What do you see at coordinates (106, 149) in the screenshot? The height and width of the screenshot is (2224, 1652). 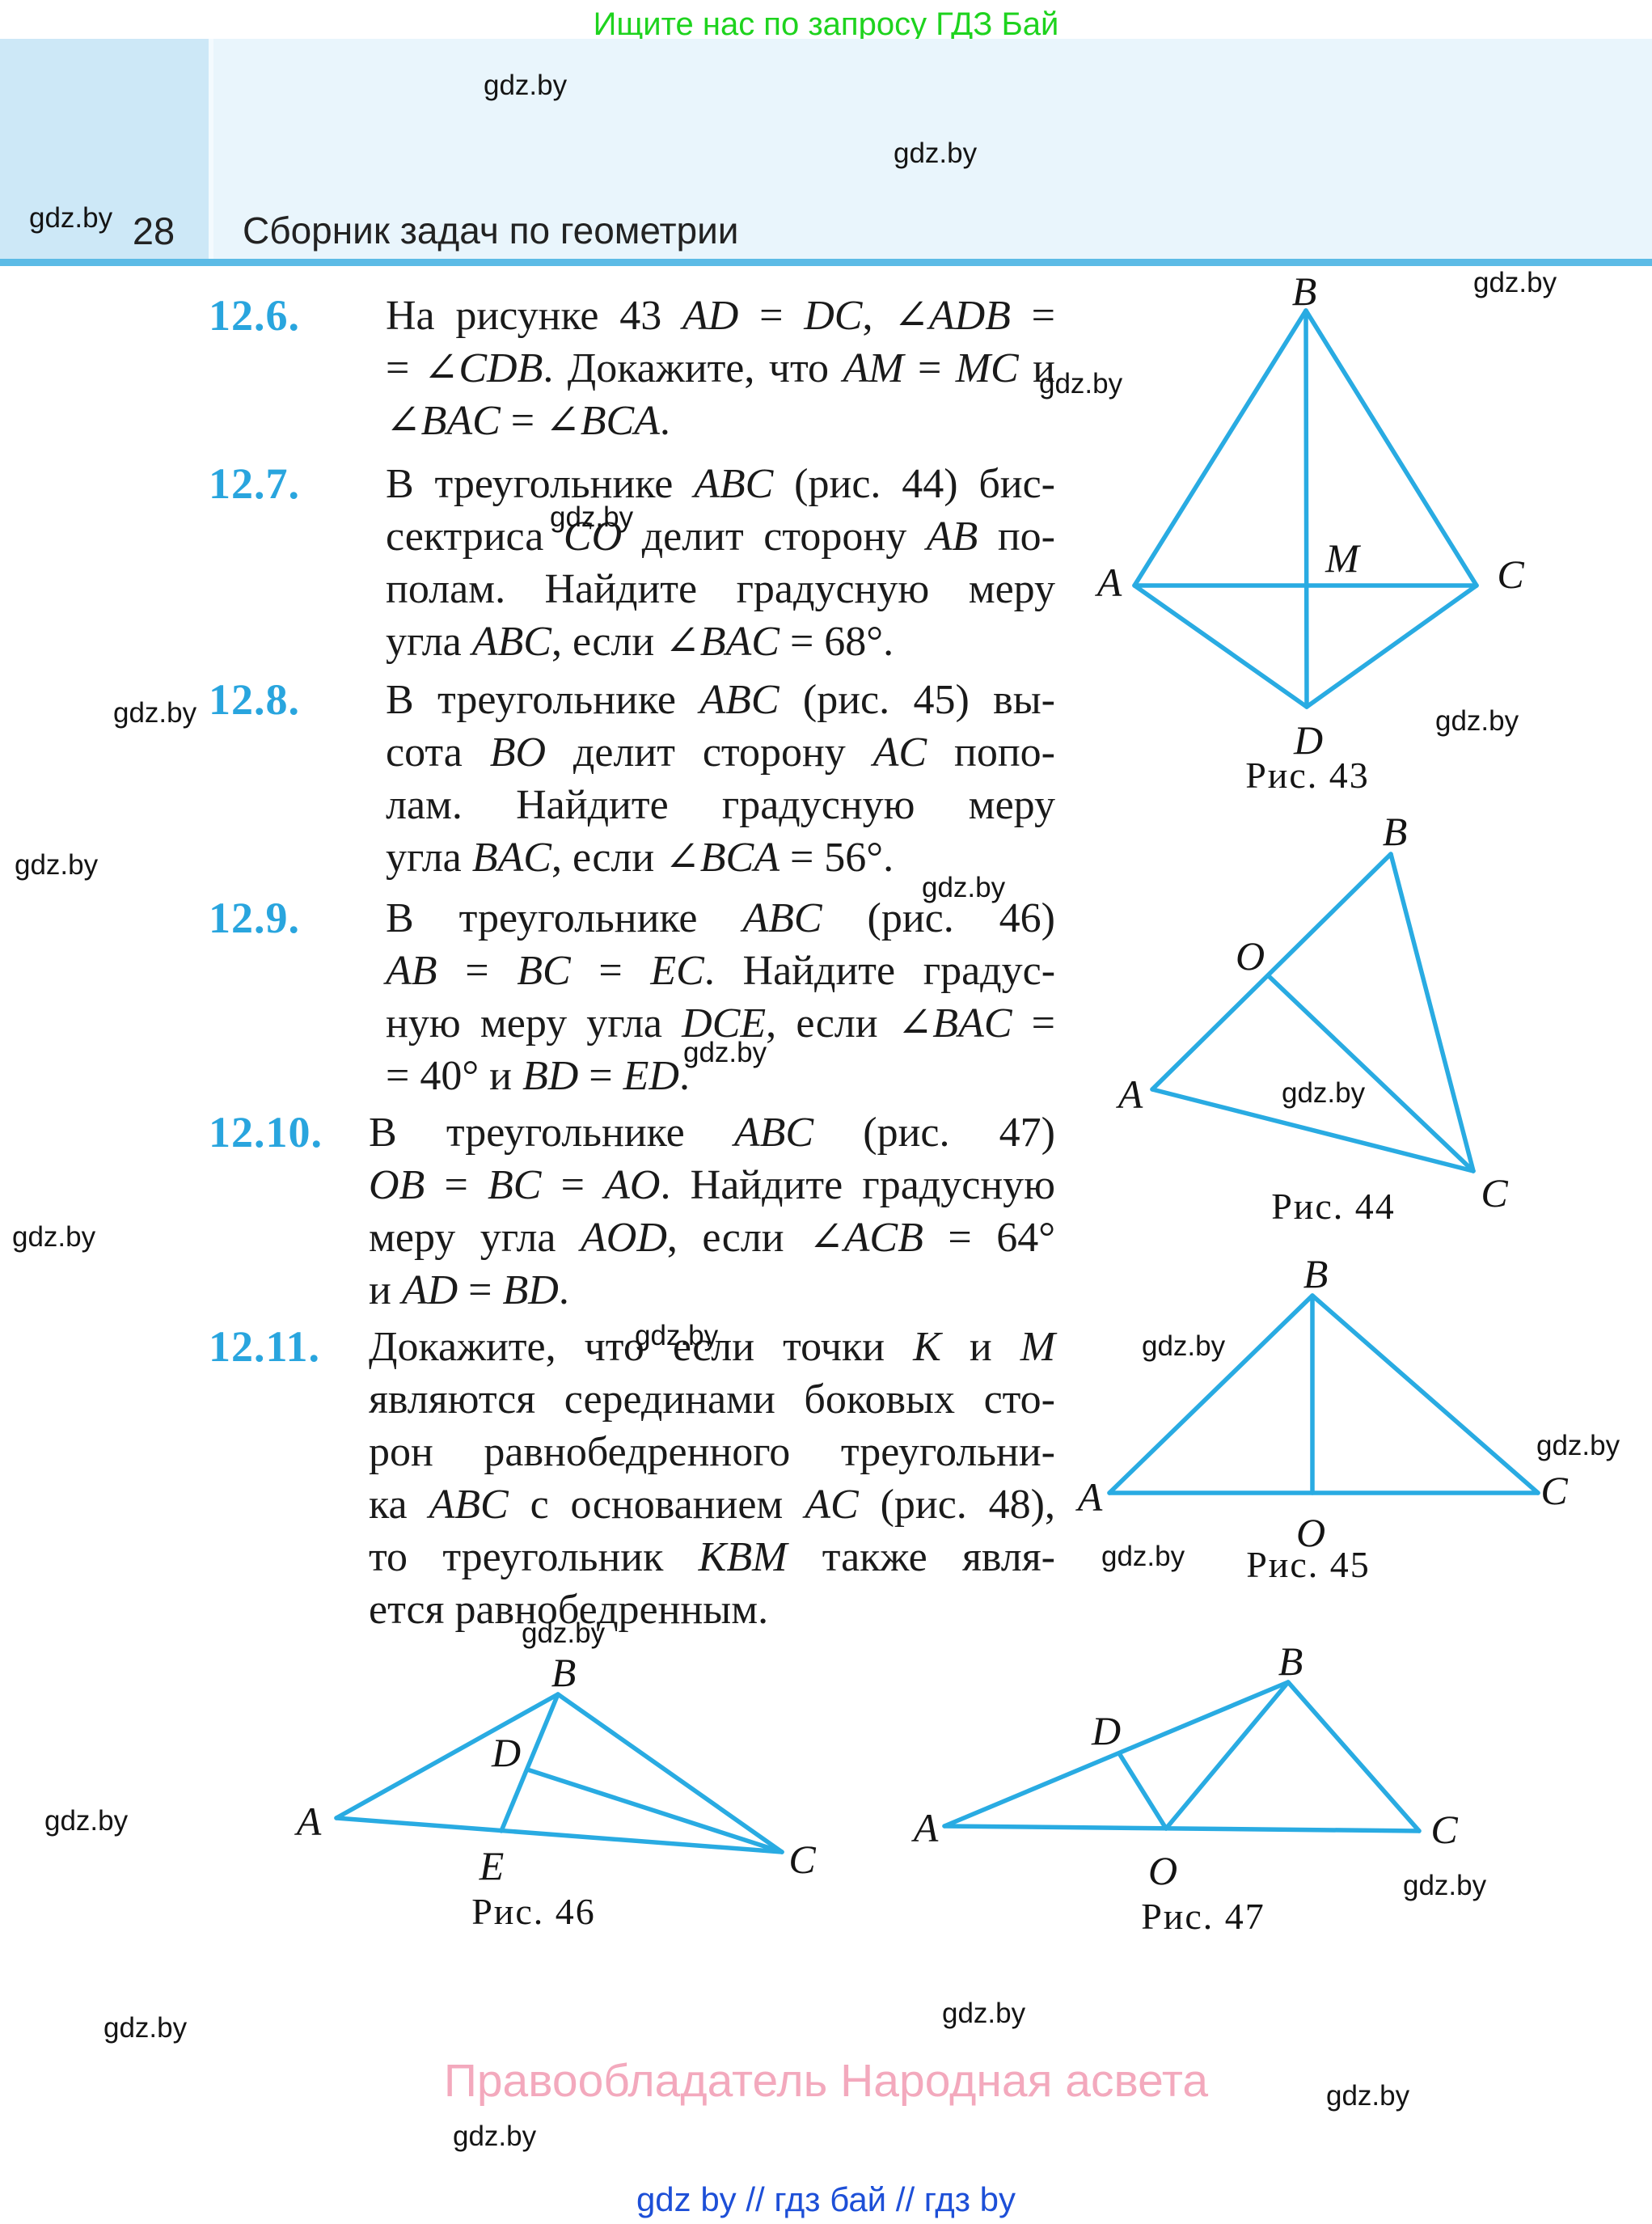 I see `header-band-left-column` at bounding box center [106, 149].